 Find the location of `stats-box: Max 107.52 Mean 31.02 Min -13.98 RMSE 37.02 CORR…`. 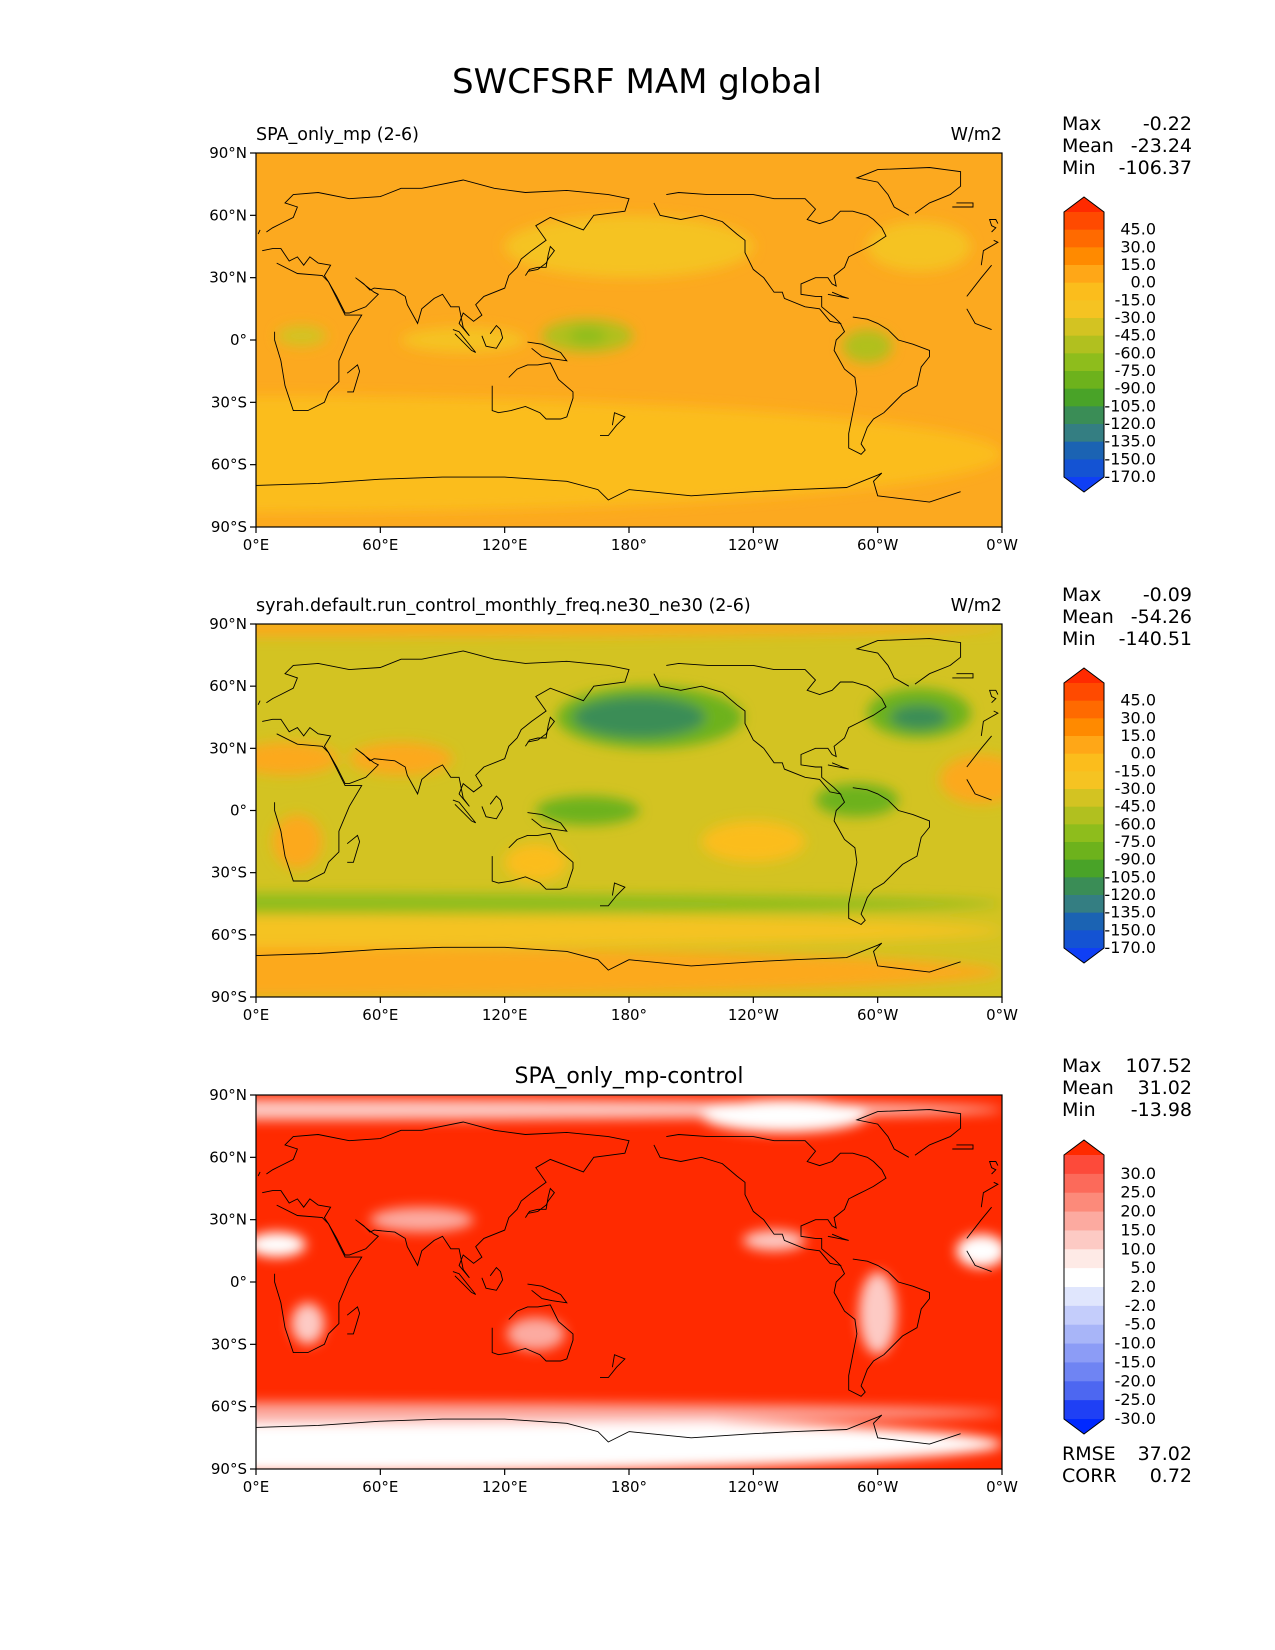

stats-box: Max 107.52 Mean 31.02 Min -13.98 RMSE 37.02 CORR… is located at coordinates (1127, 1271).